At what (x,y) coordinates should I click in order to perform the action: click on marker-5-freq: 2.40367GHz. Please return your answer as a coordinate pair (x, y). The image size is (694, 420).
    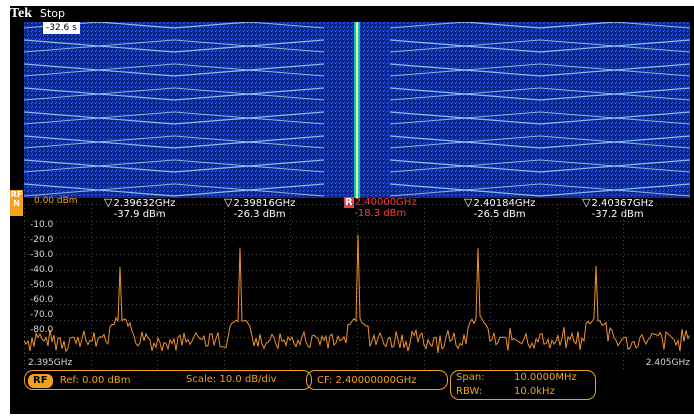
    Looking at the image, I should click on (622, 203).